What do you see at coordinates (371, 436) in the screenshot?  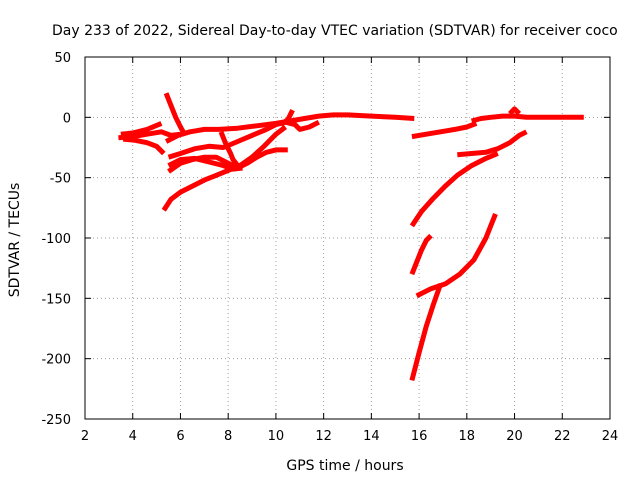 I see `x-tick-label: 14` at bounding box center [371, 436].